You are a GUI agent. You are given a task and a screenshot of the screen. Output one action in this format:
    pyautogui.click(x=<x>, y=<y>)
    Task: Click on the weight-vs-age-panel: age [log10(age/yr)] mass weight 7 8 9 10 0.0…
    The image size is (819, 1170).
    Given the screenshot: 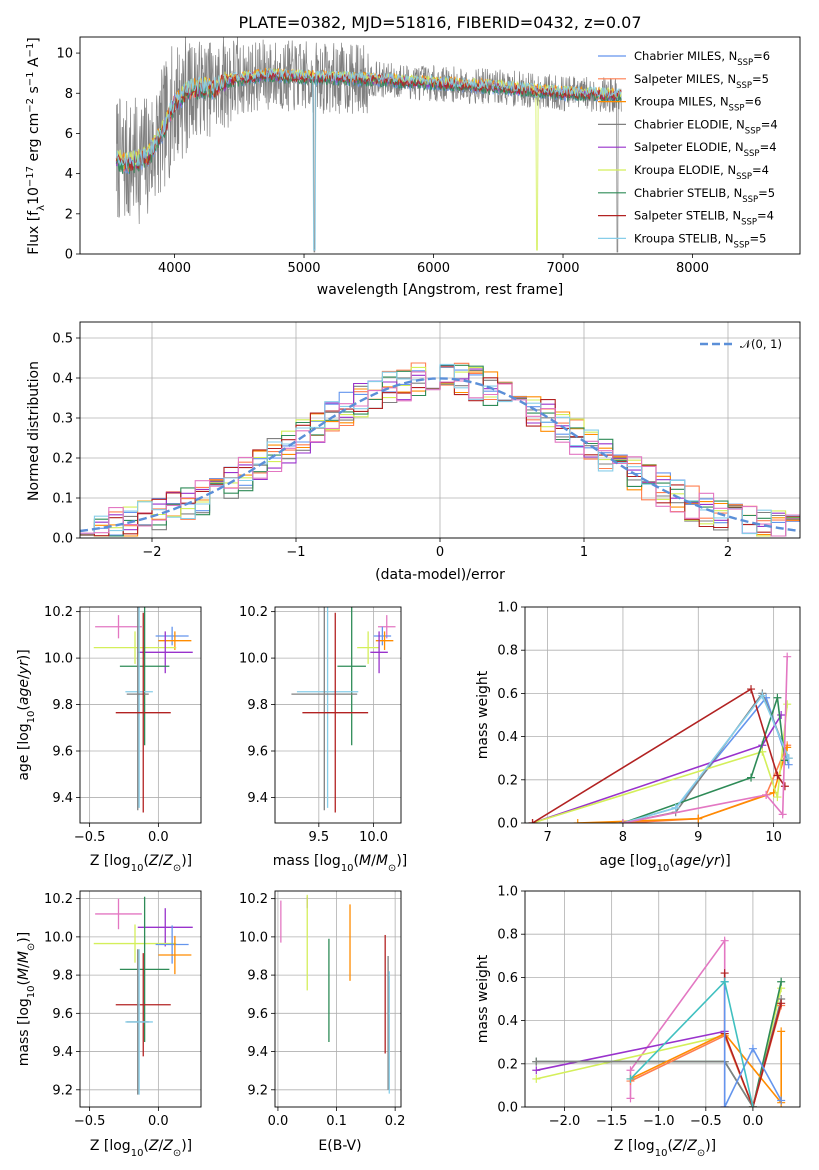 What is the action you would take?
    pyautogui.click(x=638, y=737)
    